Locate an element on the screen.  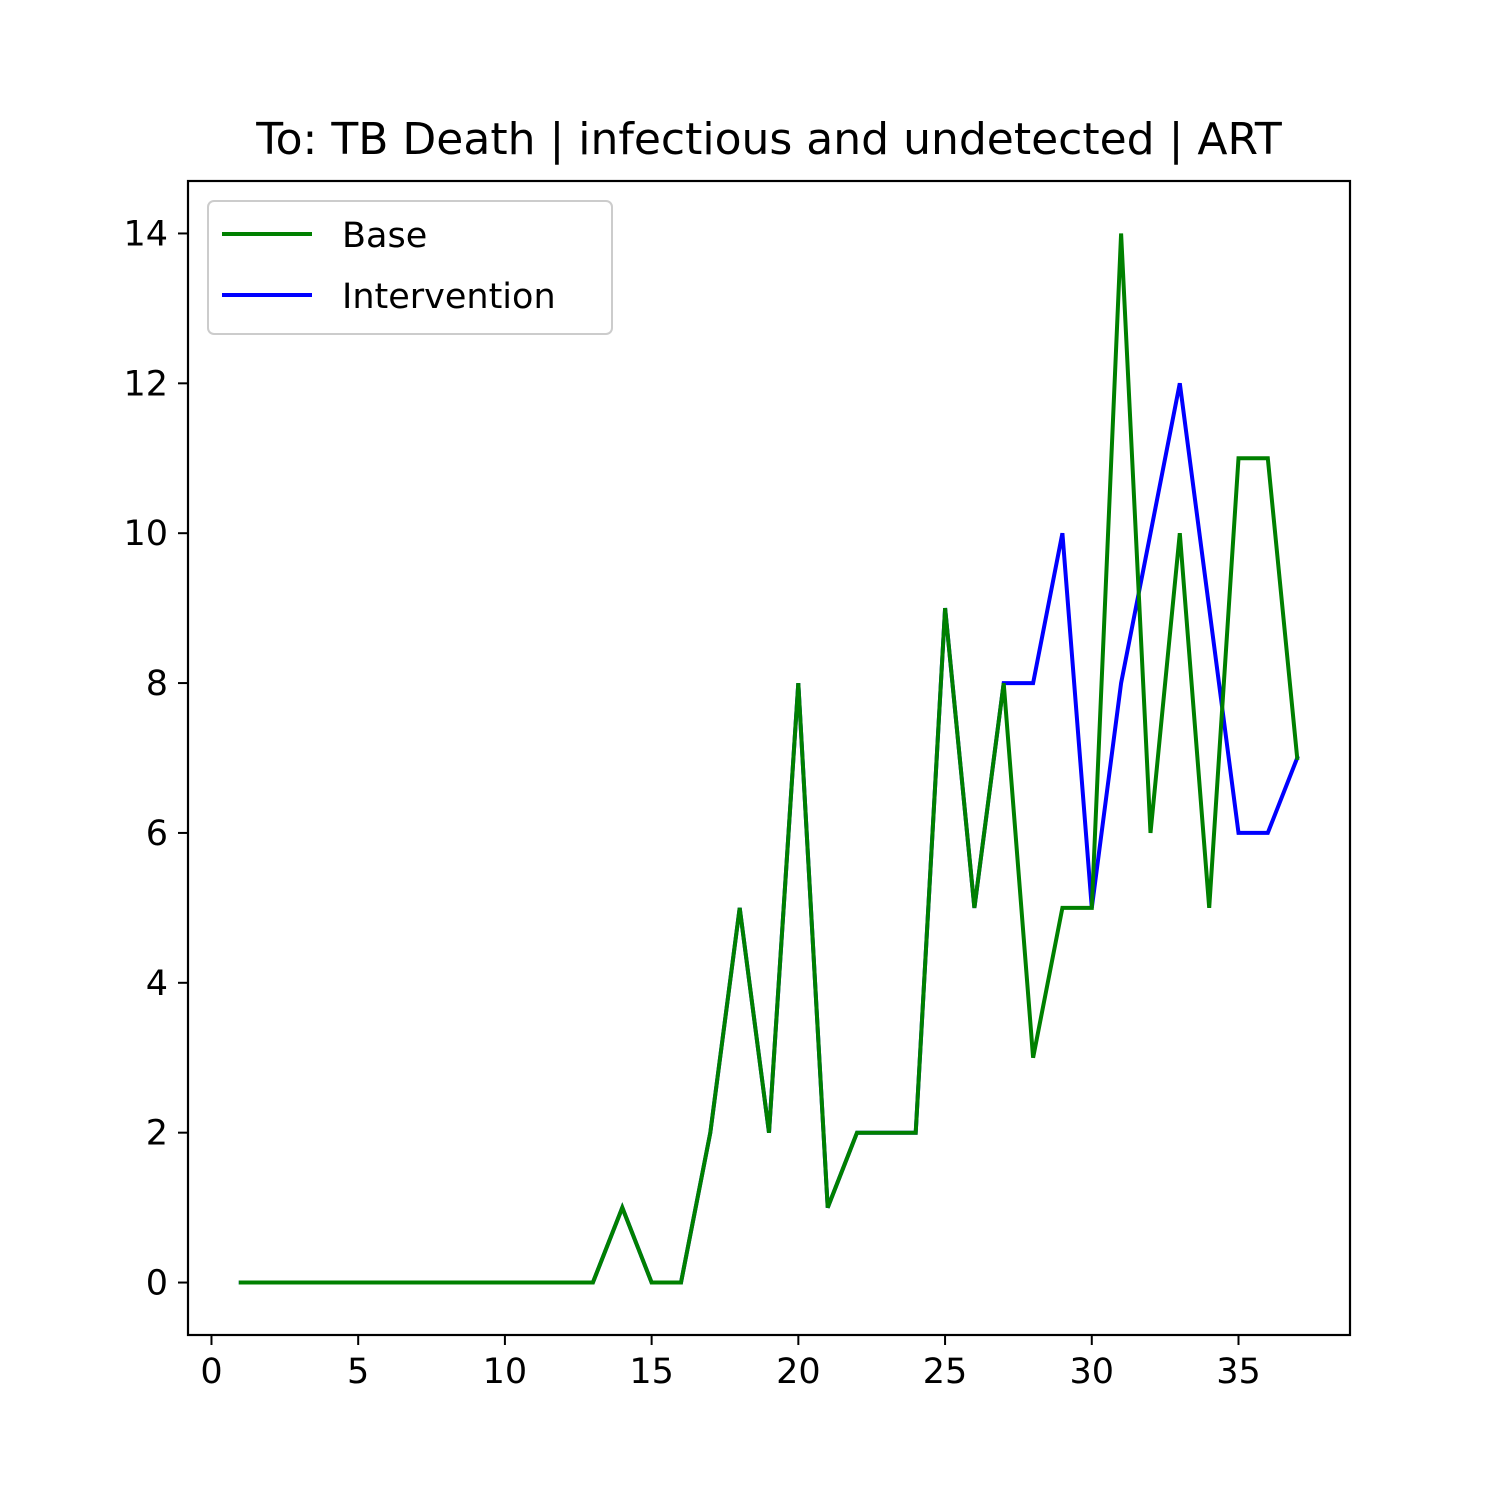
y-tick-label: 10 is located at coordinates (145, 534).